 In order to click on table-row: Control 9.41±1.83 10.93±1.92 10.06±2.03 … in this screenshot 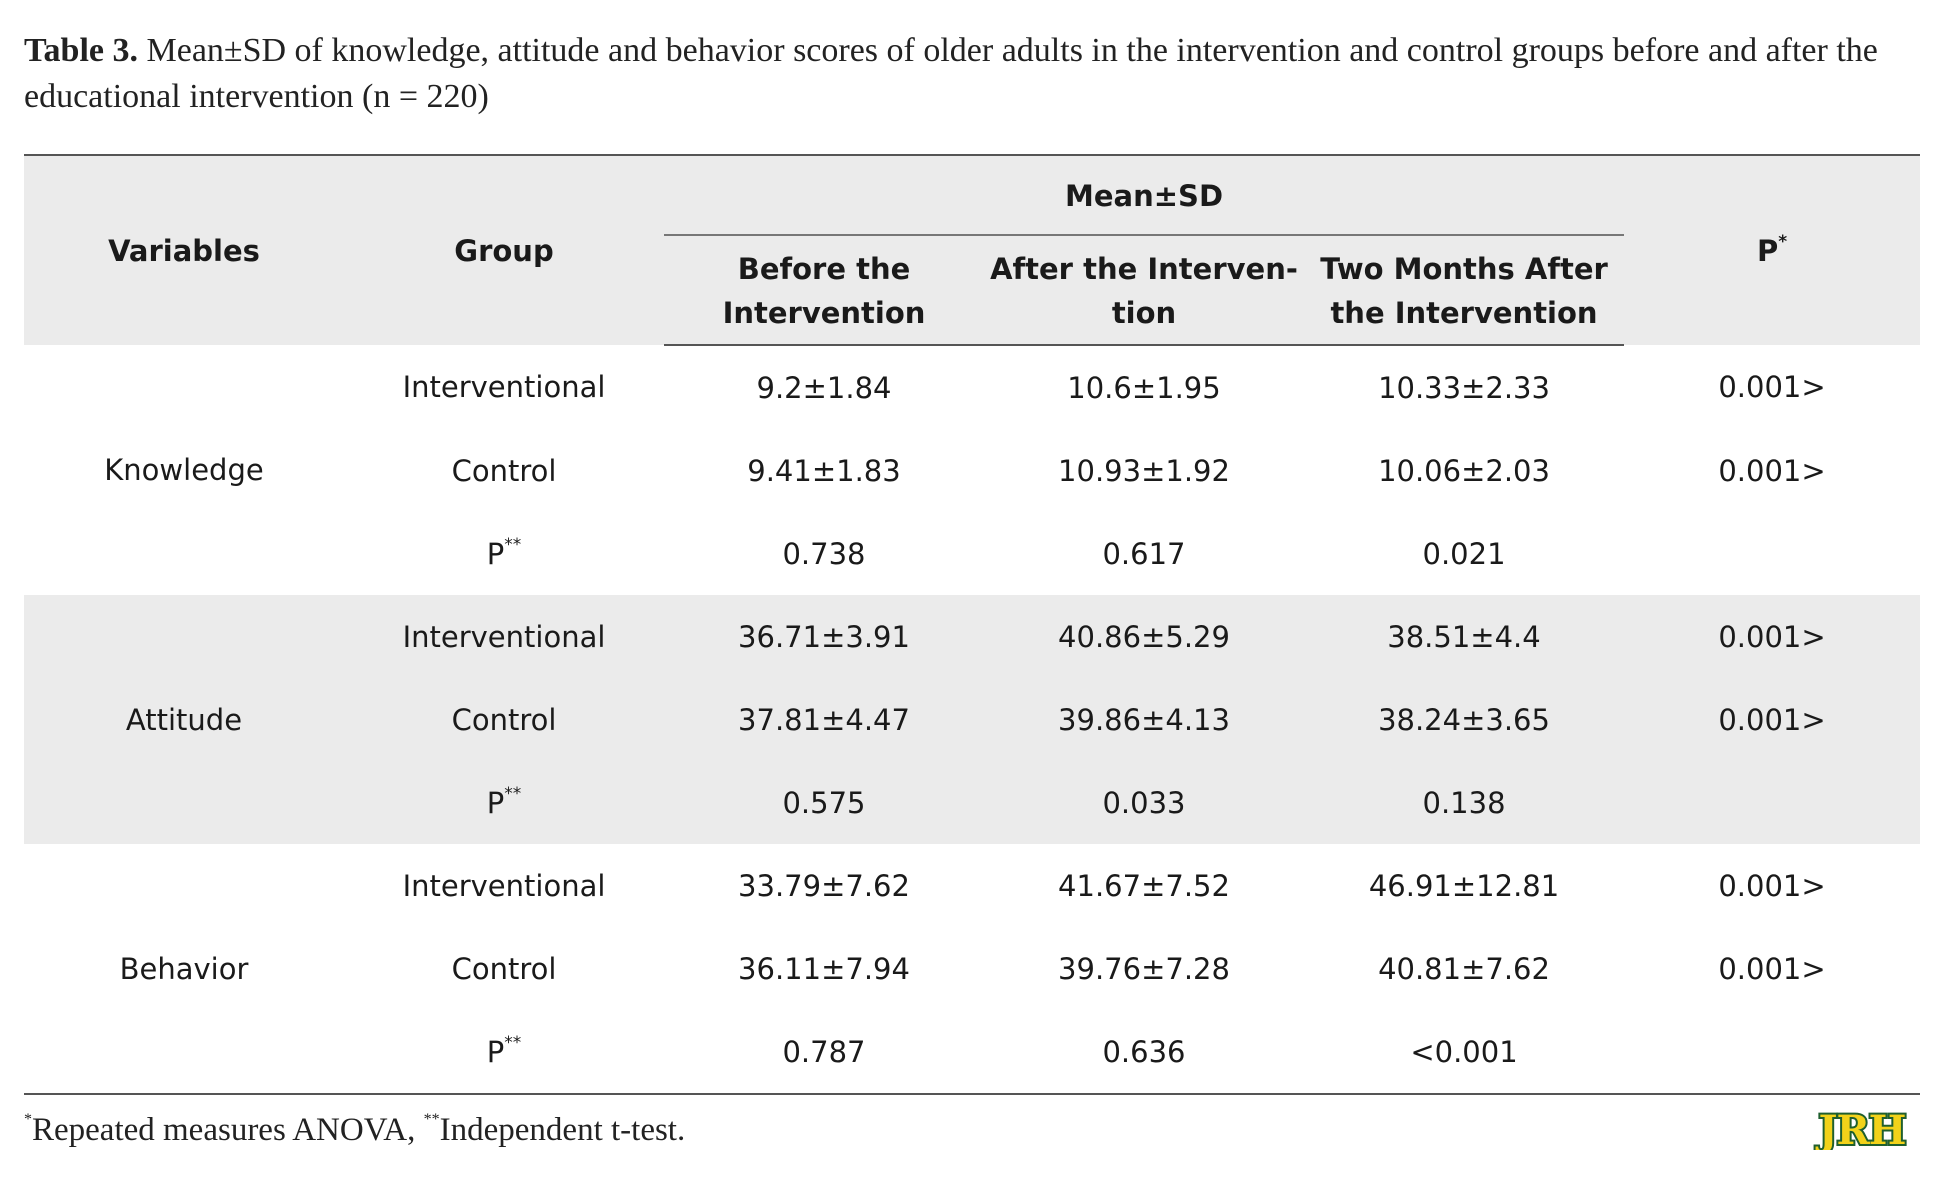, I will do `click(972, 470)`.